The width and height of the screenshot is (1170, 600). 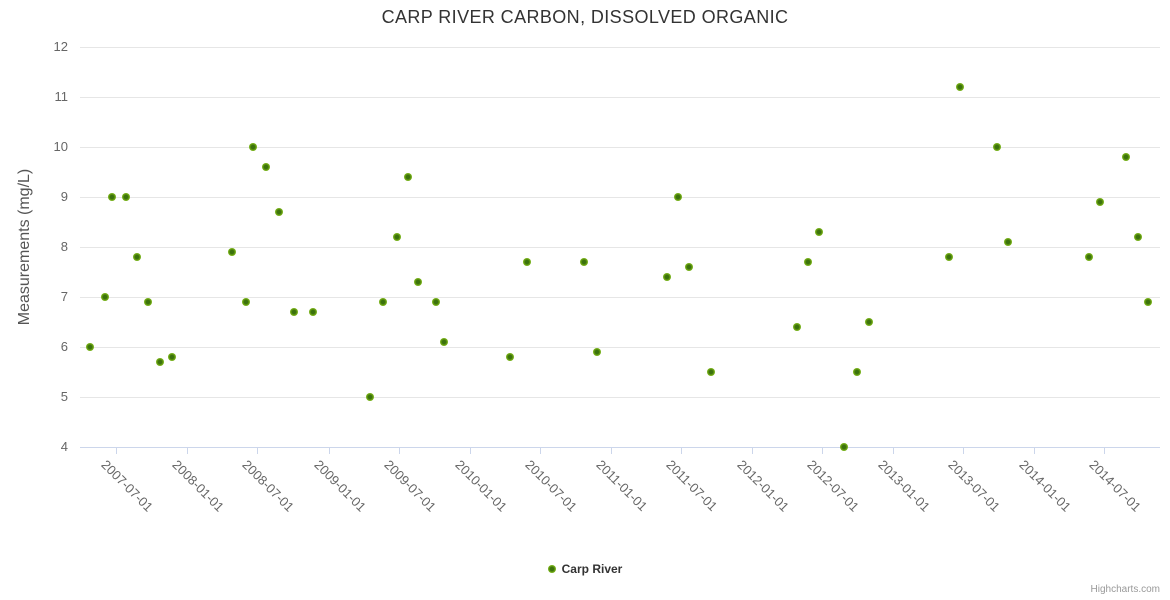 I want to click on y-tick-label: 5, so click(x=64, y=396).